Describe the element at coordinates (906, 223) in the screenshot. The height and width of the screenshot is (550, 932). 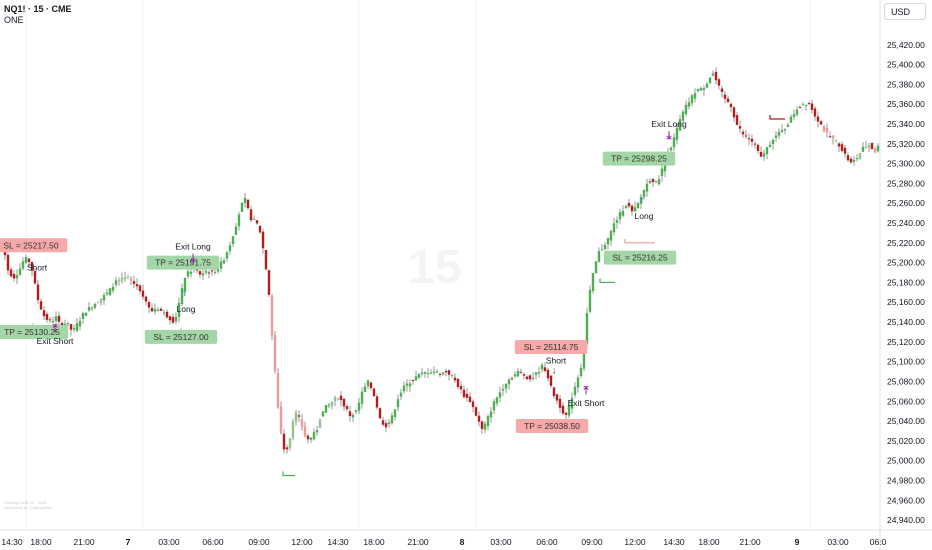
I see `price-tick-label: 25,240.00` at that location.